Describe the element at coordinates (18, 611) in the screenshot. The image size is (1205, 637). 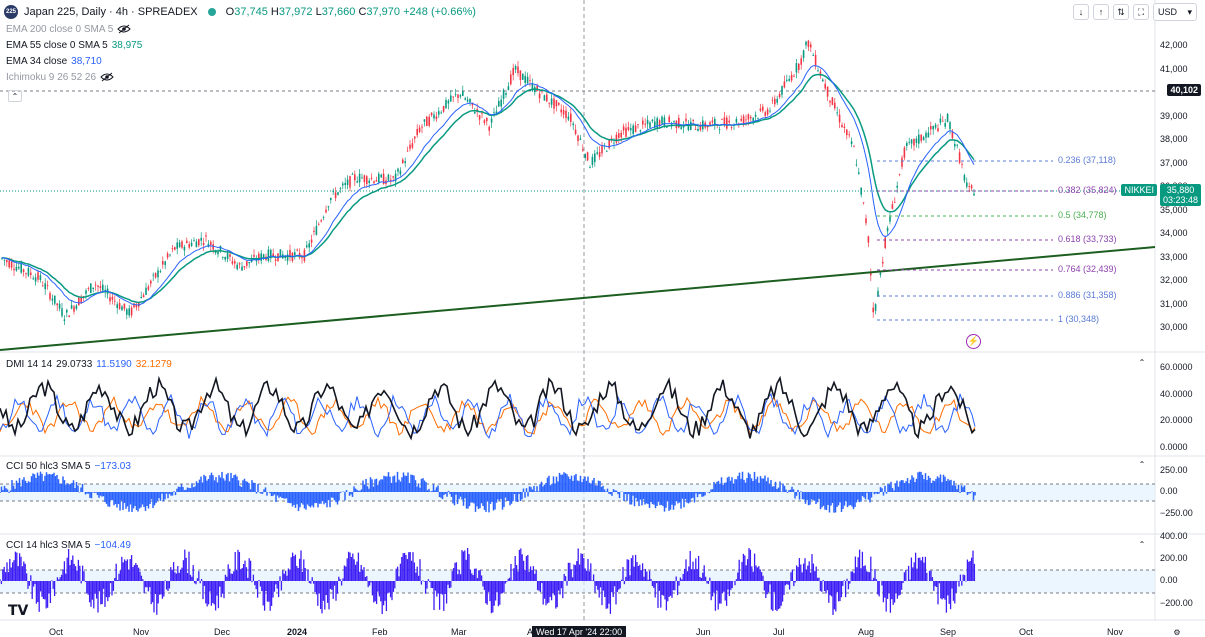
I see `tradingview-logo: TV` at that location.